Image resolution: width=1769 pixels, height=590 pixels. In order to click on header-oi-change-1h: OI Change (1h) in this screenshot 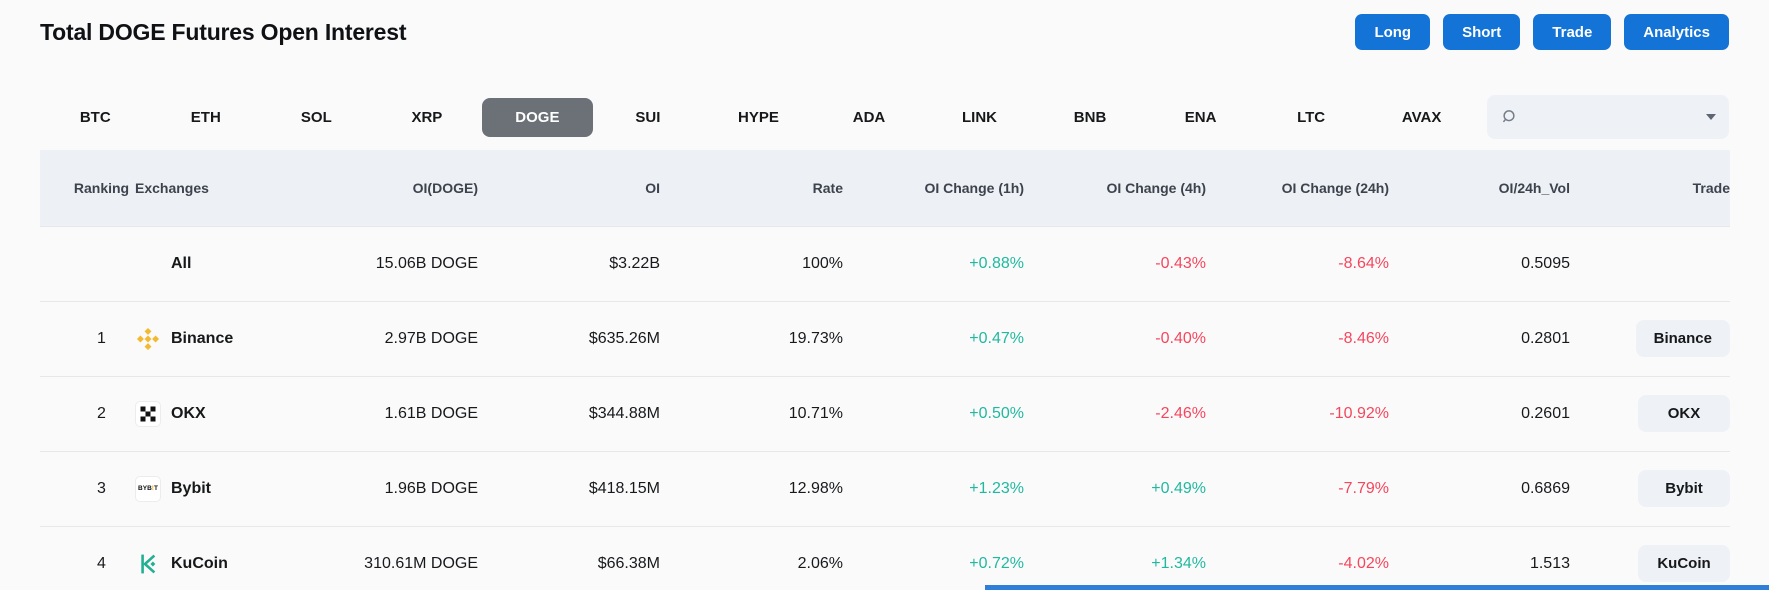, I will do `click(974, 187)`.